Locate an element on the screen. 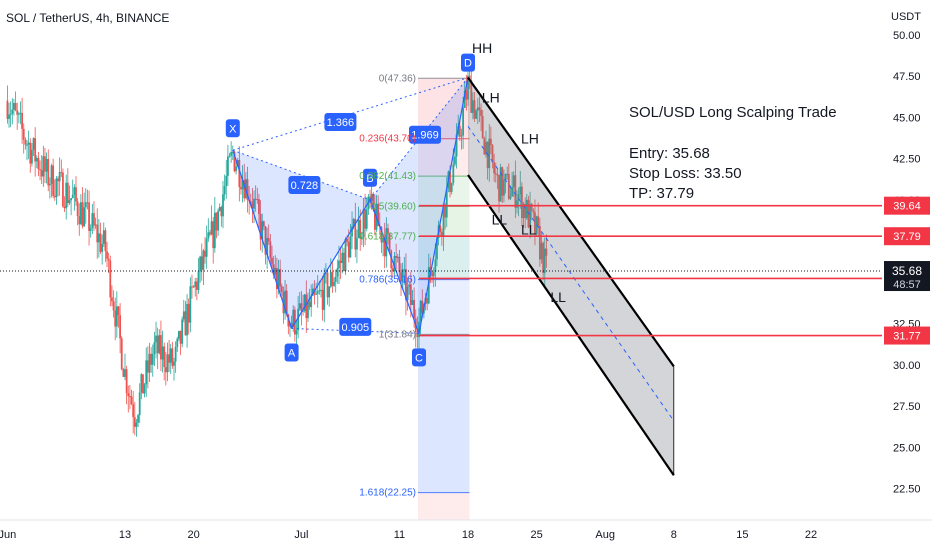 The height and width of the screenshot is (550, 932). price-tick-label: 22.50 is located at coordinates (907, 490).